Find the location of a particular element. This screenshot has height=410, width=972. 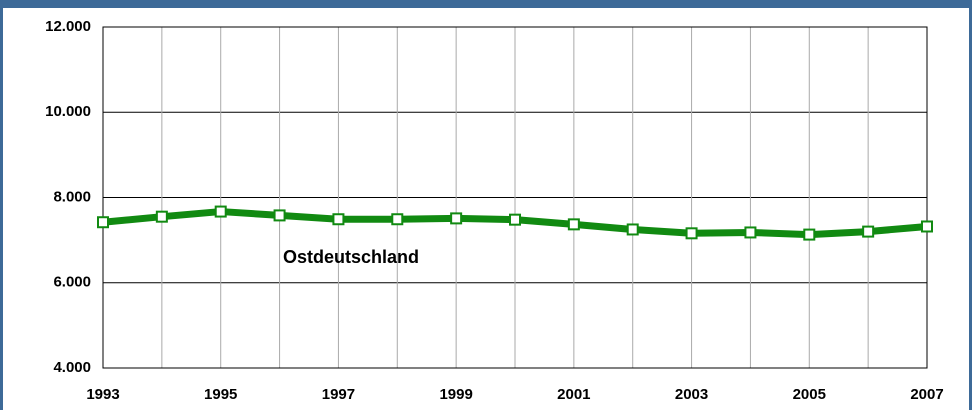

y-tick-label: 4.000 is located at coordinates (72, 367).